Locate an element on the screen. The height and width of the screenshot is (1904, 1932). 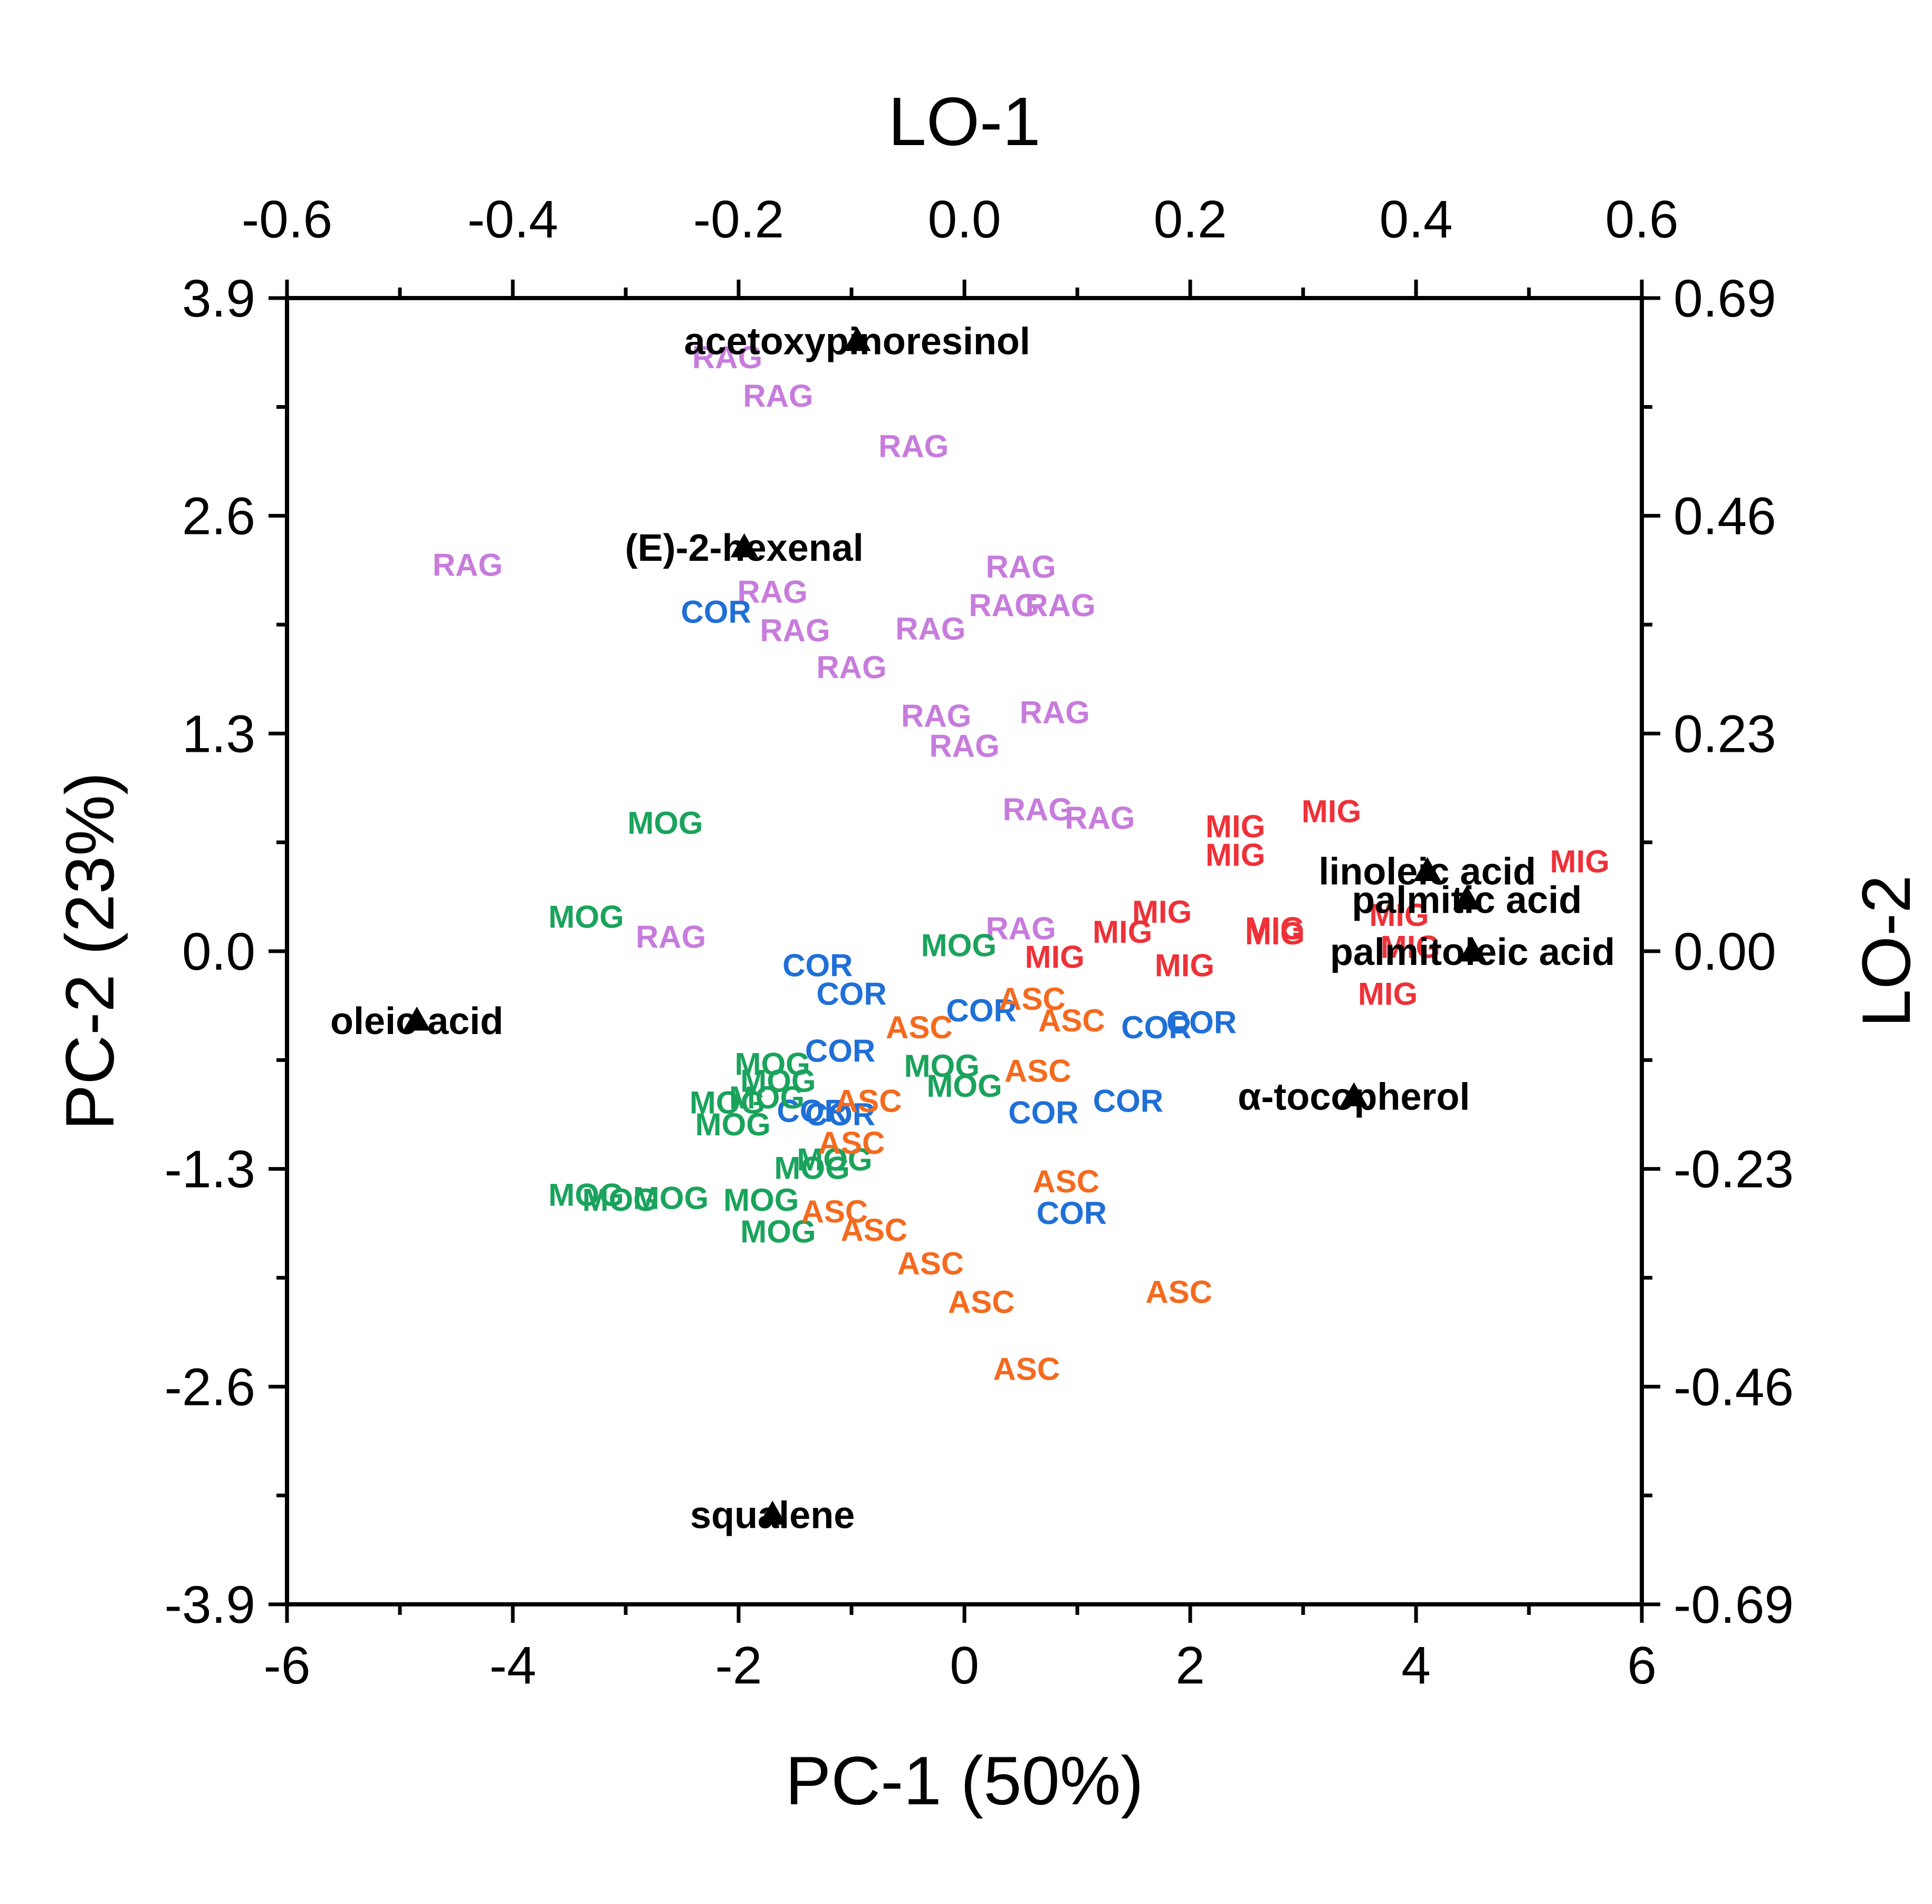
y-tick-label: 0.0 is located at coordinates (219, 951).